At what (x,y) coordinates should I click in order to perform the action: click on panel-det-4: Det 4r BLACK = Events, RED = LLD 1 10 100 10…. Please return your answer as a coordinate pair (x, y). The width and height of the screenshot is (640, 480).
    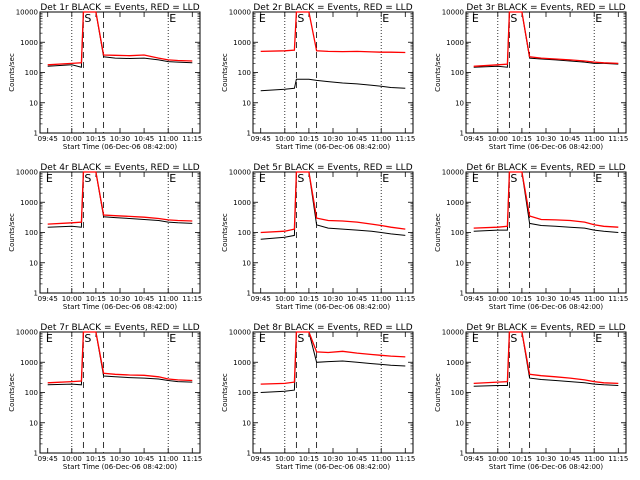
    Looking at the image, I should click on (105, 237).